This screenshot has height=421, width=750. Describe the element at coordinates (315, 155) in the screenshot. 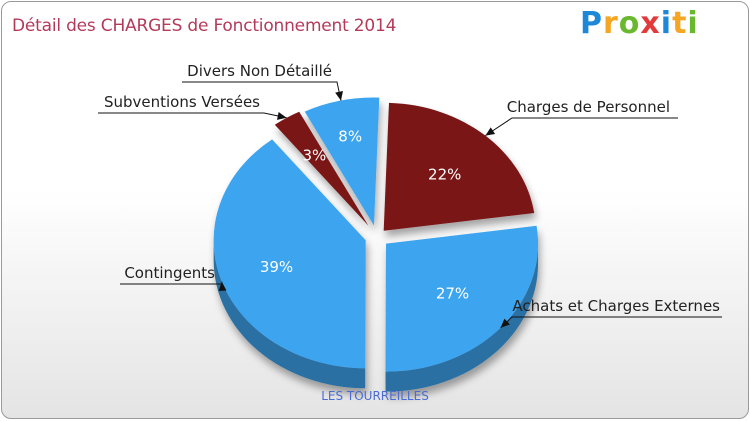

I see `pie-slice-percent: 3%` at that location.